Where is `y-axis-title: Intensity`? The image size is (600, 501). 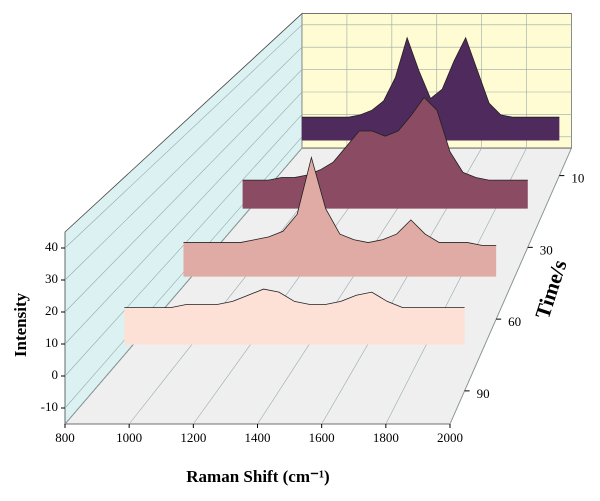
y-axis-title: Intensity is located at coordinates (20, 324).